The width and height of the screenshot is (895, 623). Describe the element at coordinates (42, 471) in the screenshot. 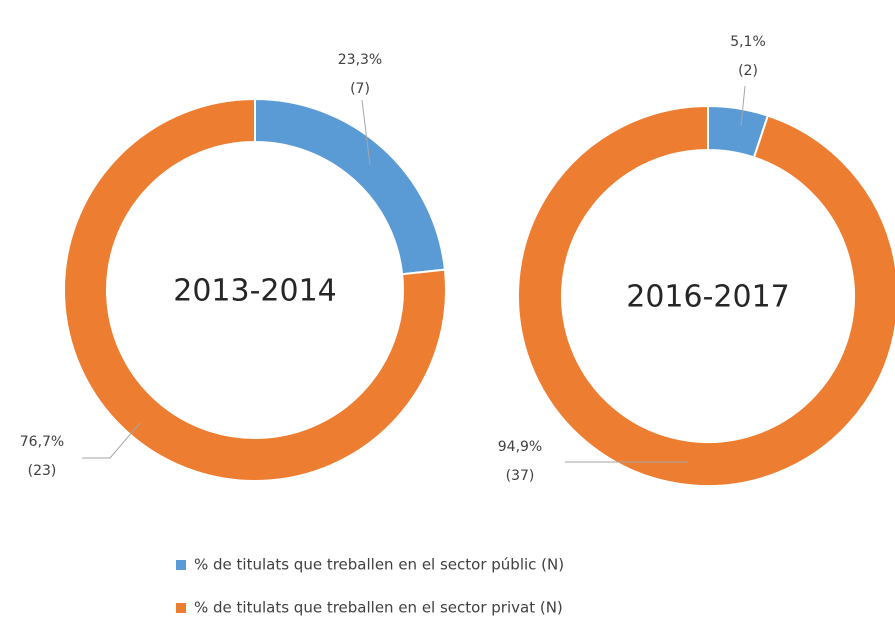

I see `count-label: (23)` at that location.